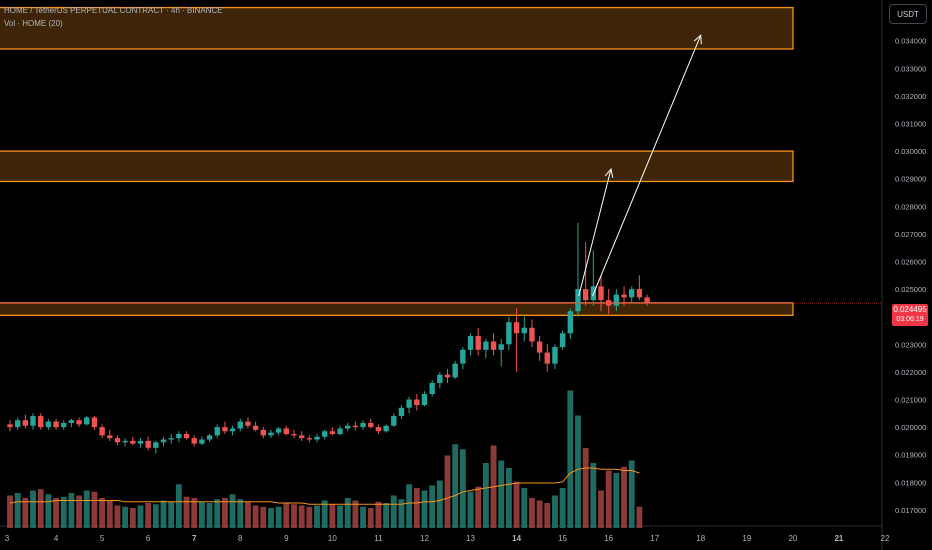 The height and width of the screenshot is (550, 932). Describe the element at coordinates (286, 538) in the screenshot. I see `time-tick-label: 9` at that location.